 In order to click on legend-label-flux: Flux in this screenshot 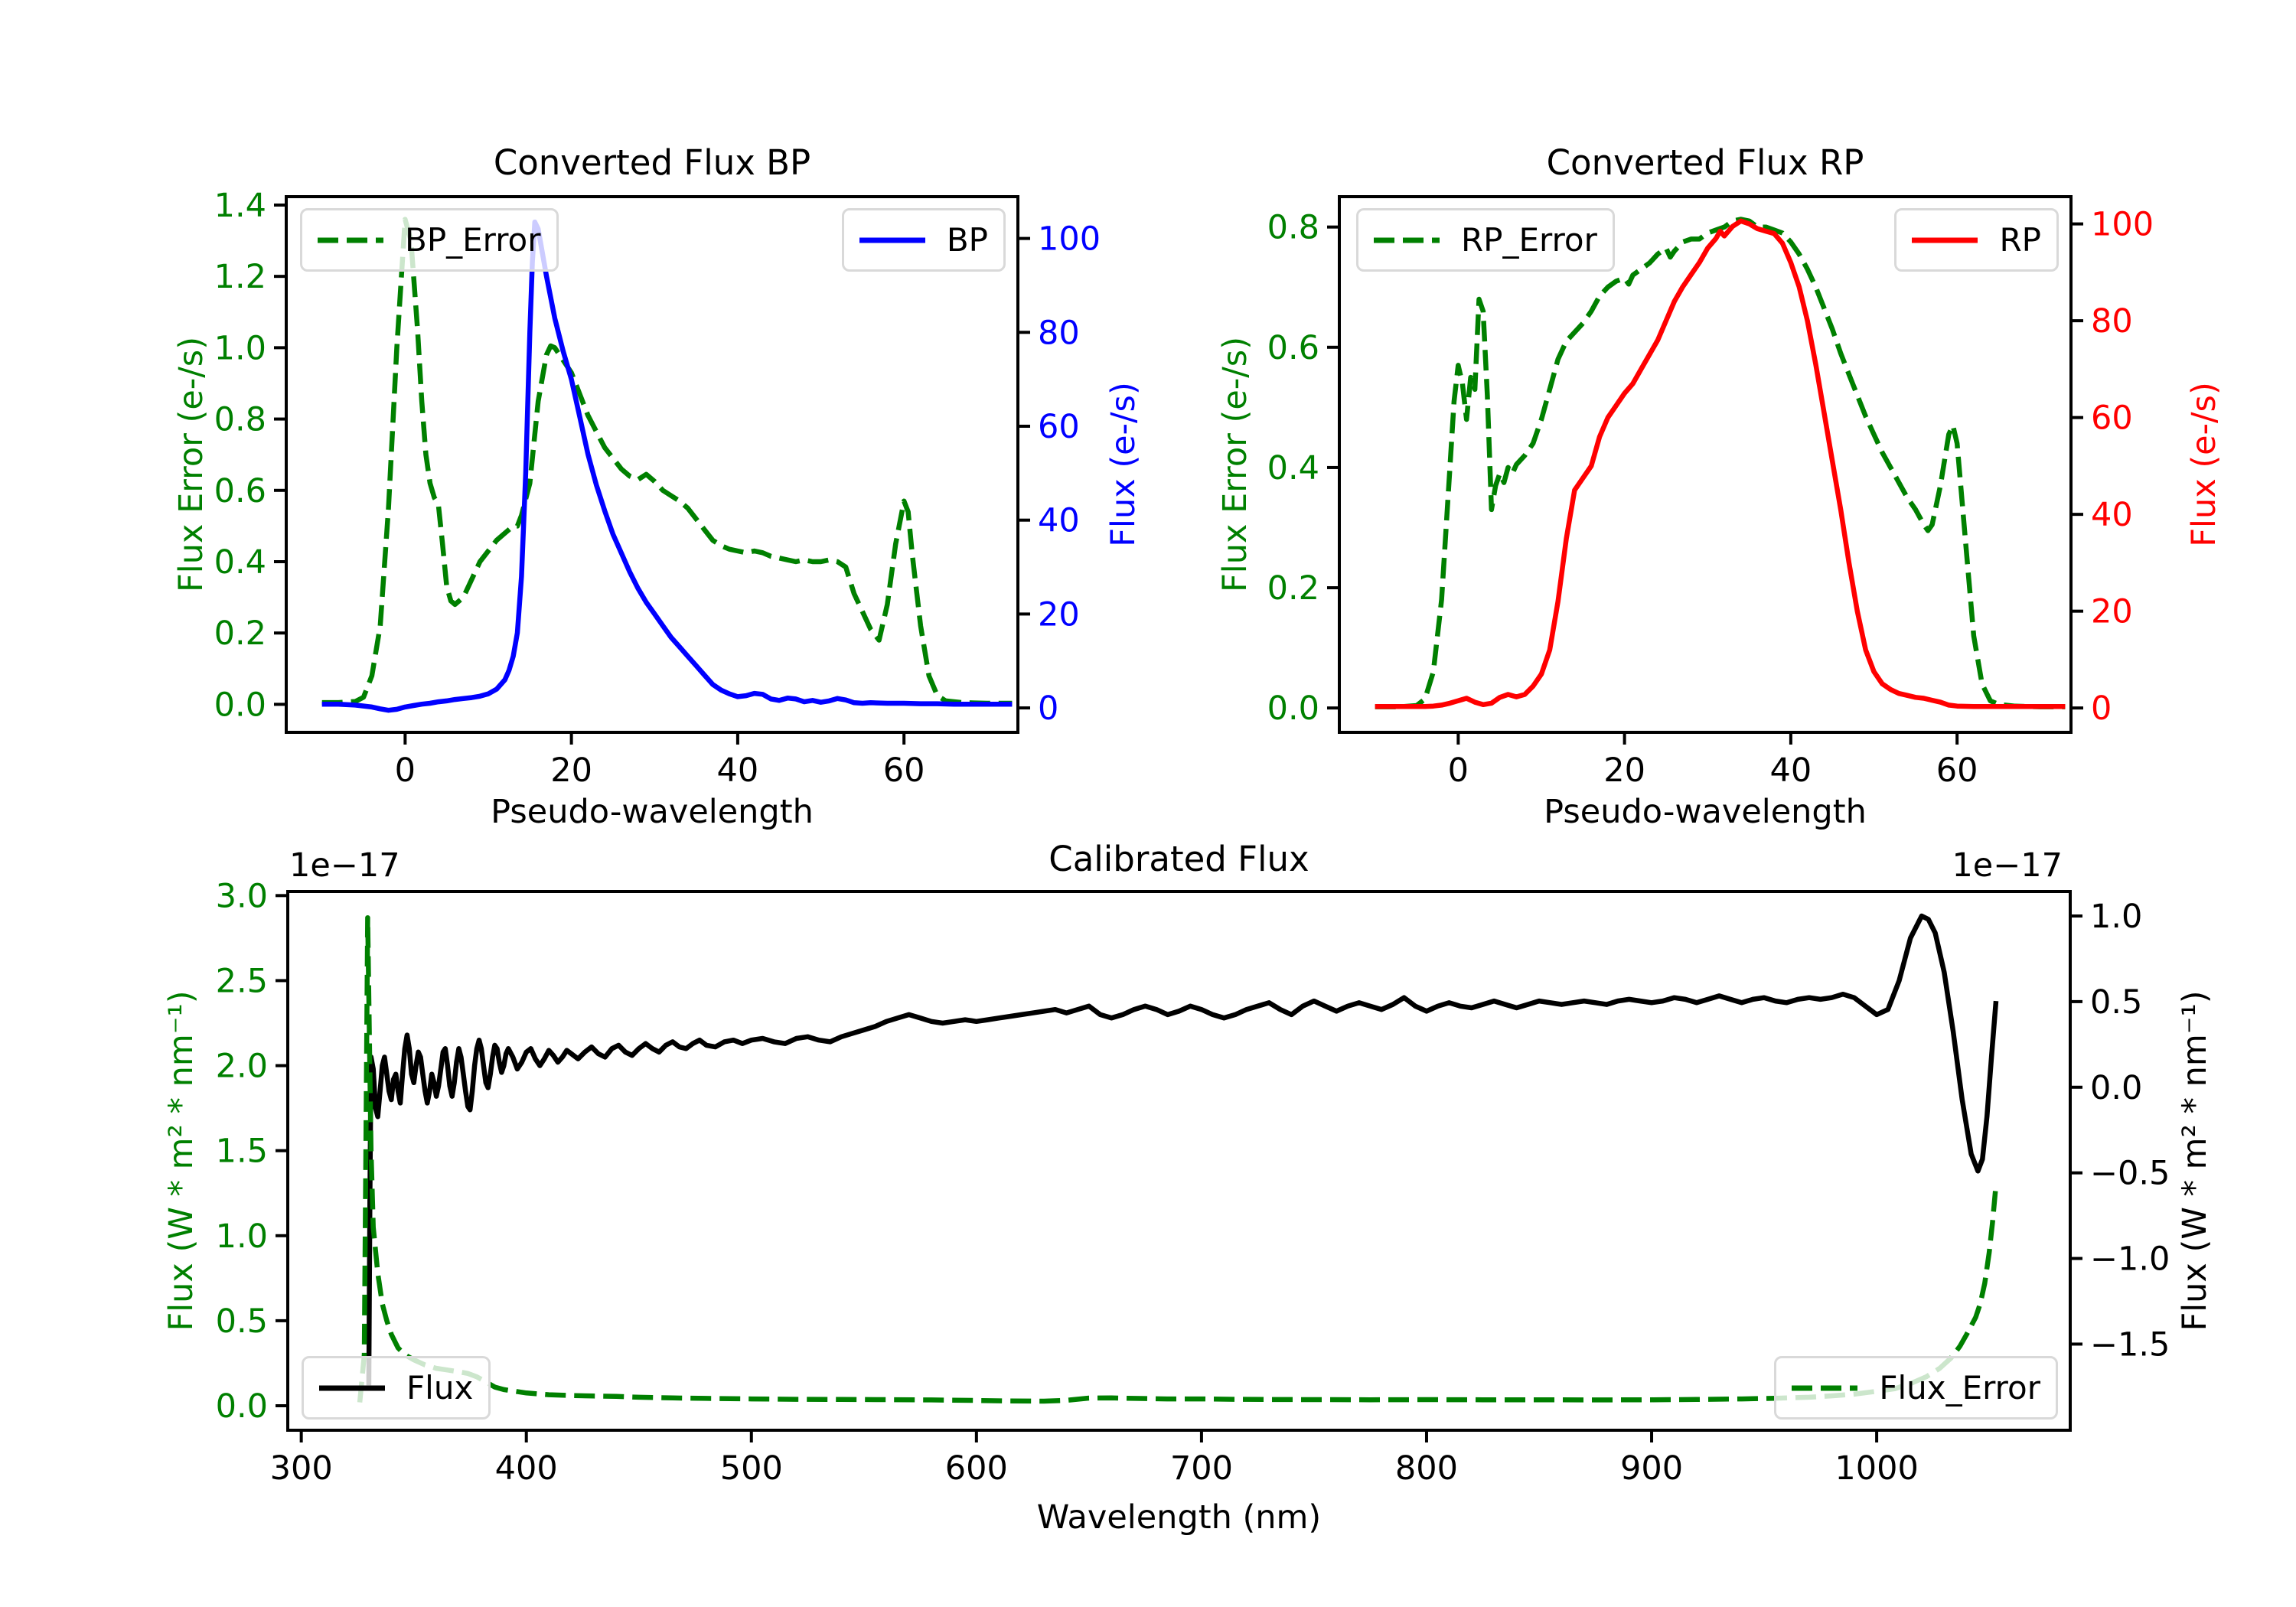, I will do `click(440, 1388)`.